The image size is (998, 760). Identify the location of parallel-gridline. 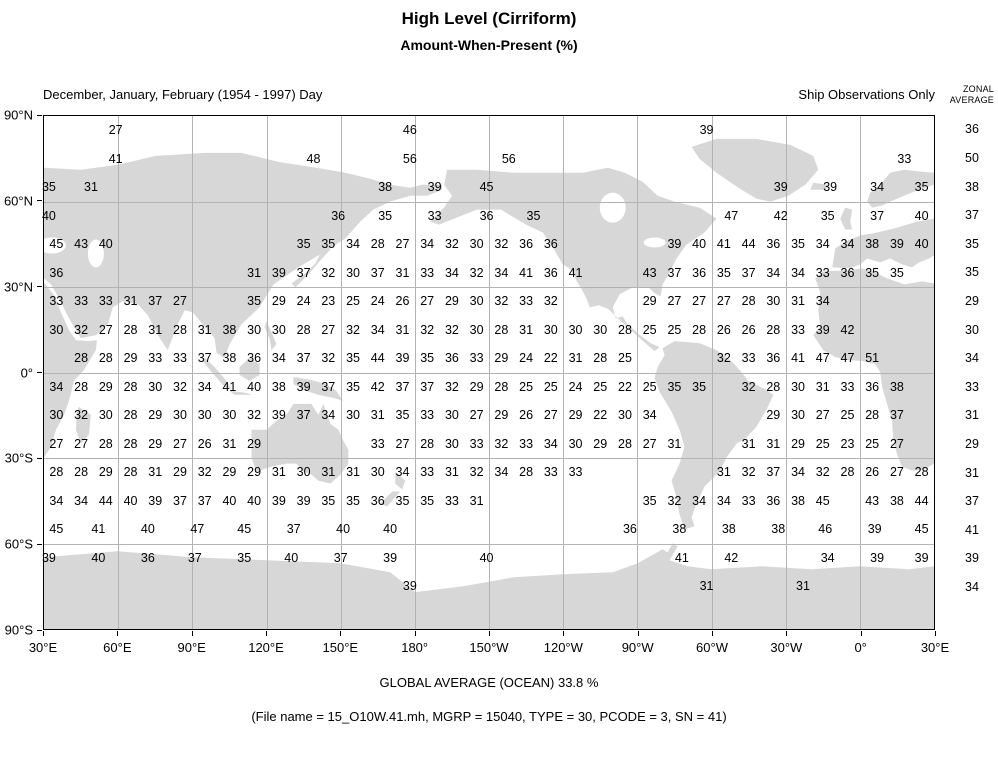
(489, 202).